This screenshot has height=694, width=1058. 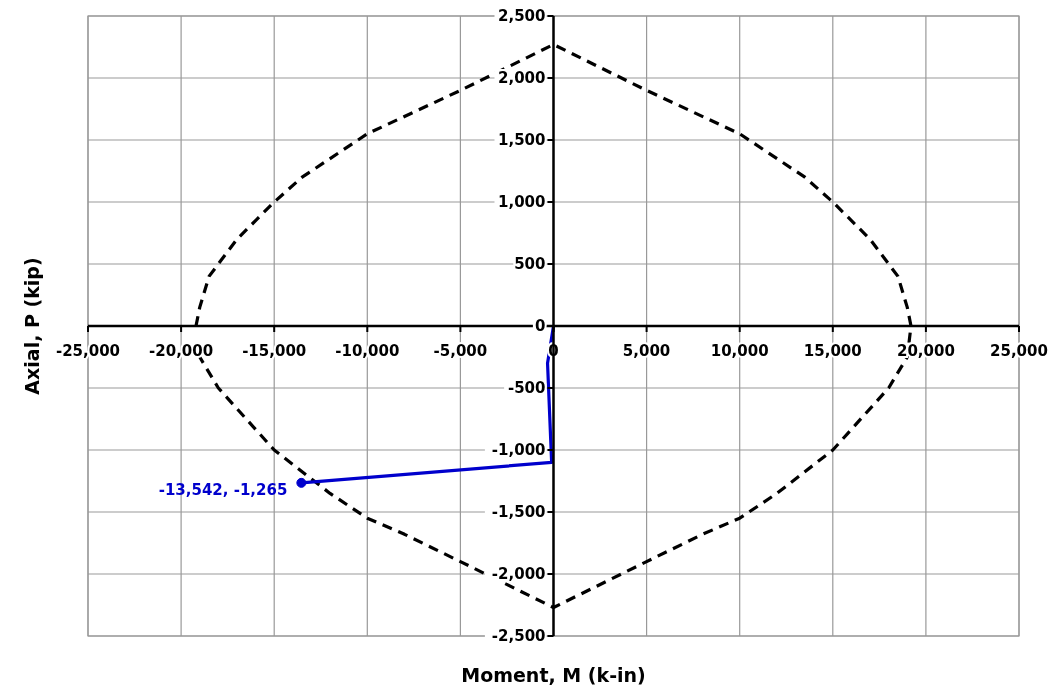 I want to click on y-tick-label: 2,500, so click(x=522, y=16).